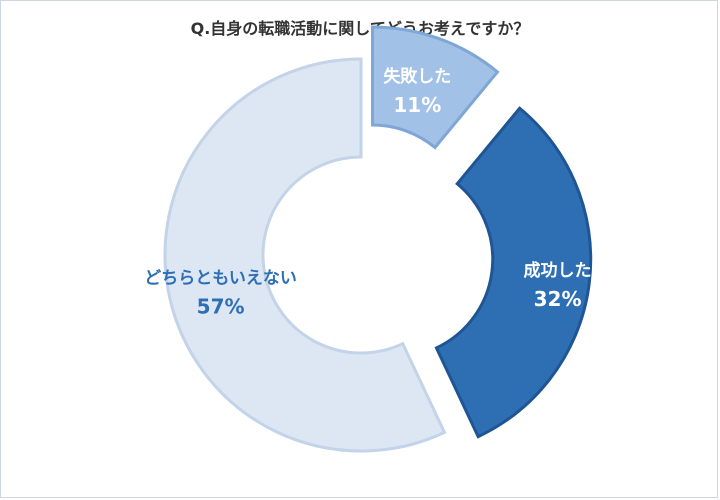  I want to click on slice-value-label: 57%, so click(221, 307).